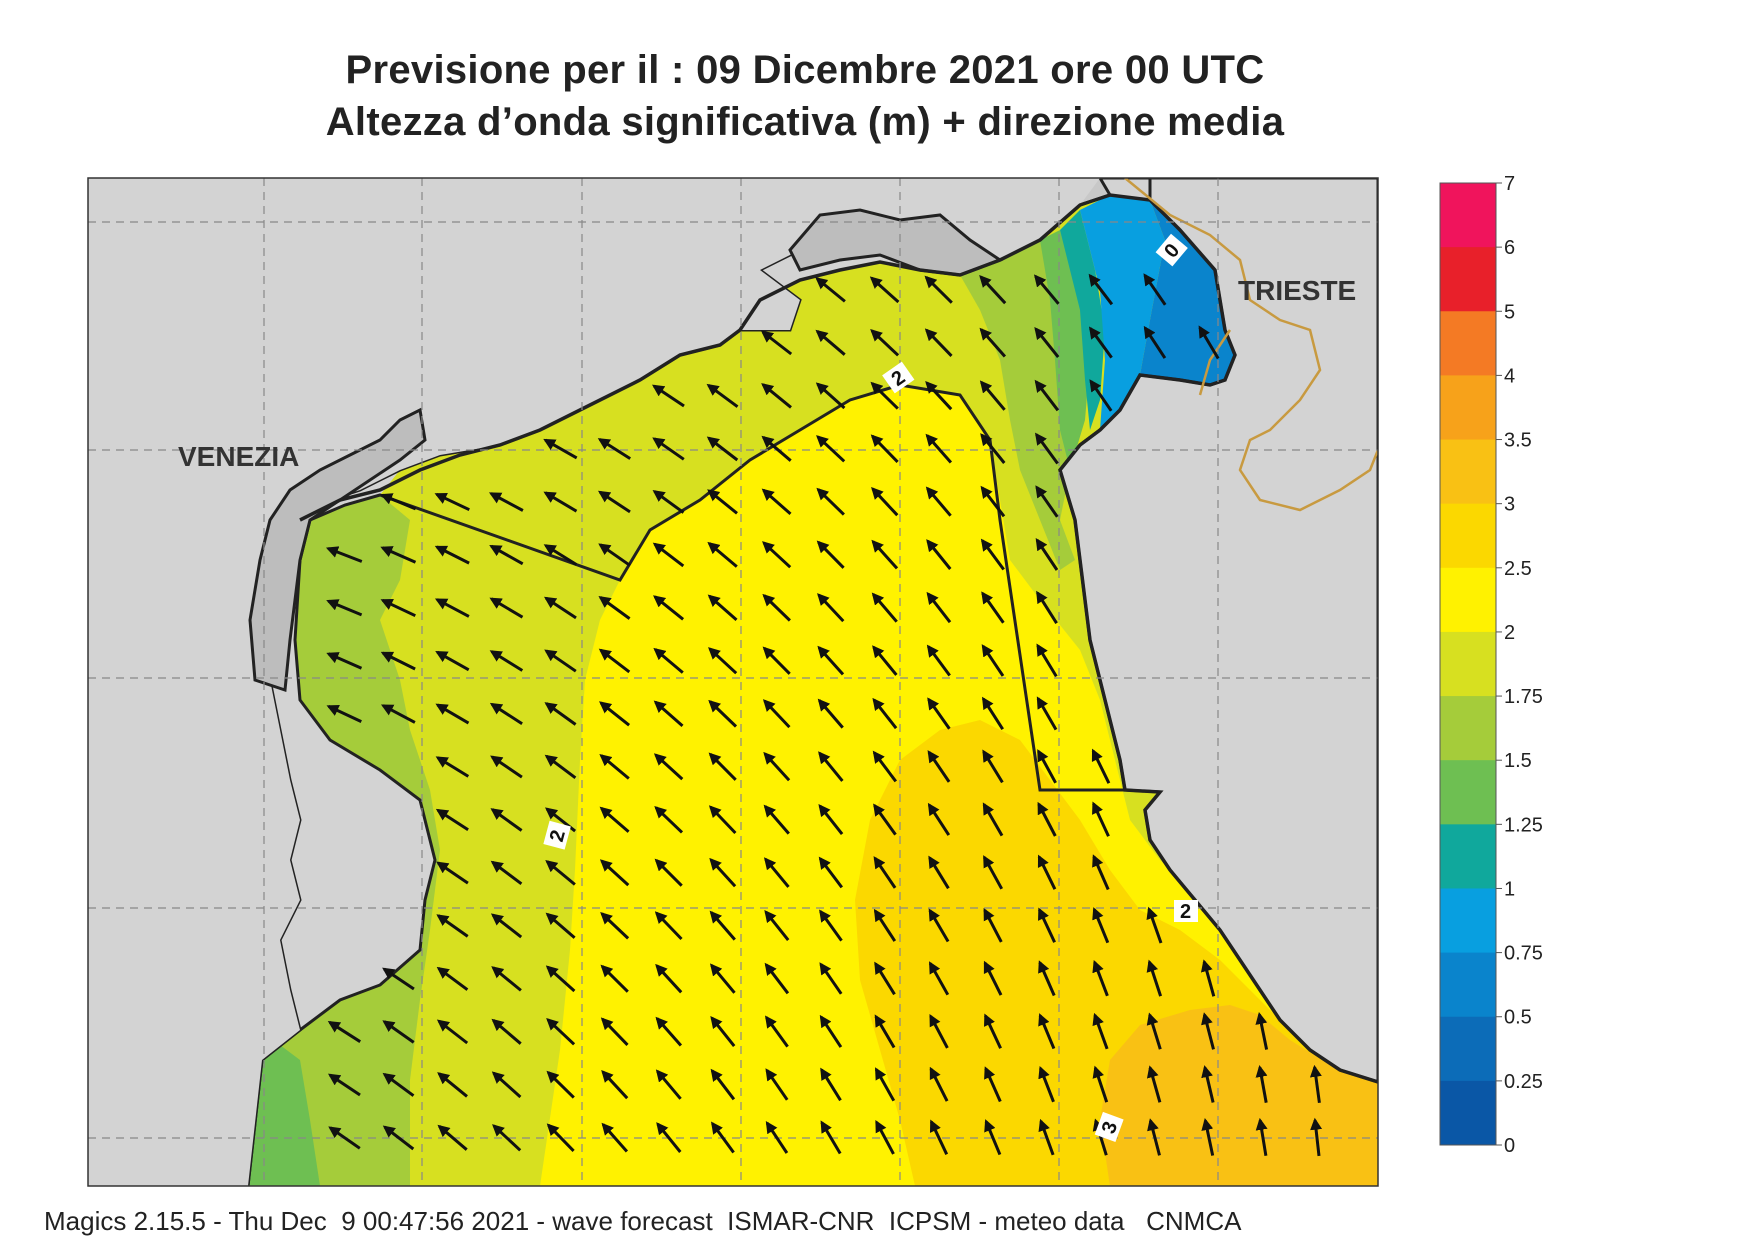 The image size is (1755, 1242). Describe the element at coordinates (1509, 1146) in the screenshot. I see `colorbar-label: 0` at that location.